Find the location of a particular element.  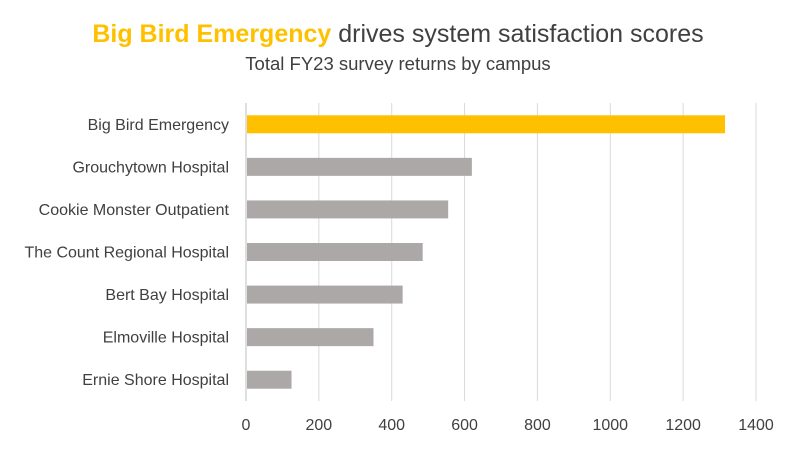

x-tick-label: 1400 is located at coordinates (756, 425).